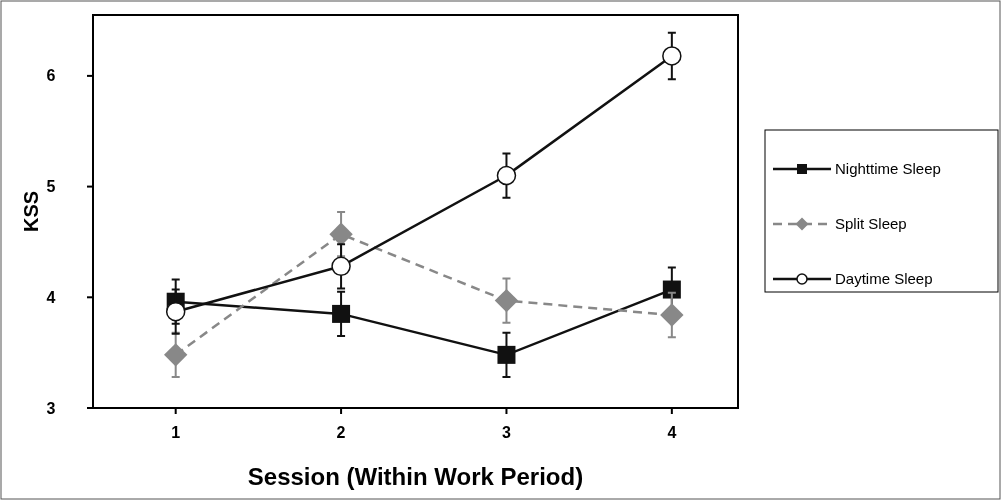 The height and width of the screenshot is (500, 1001). I want to click on legend-label: Daytime Sleep, so click(884, 279).